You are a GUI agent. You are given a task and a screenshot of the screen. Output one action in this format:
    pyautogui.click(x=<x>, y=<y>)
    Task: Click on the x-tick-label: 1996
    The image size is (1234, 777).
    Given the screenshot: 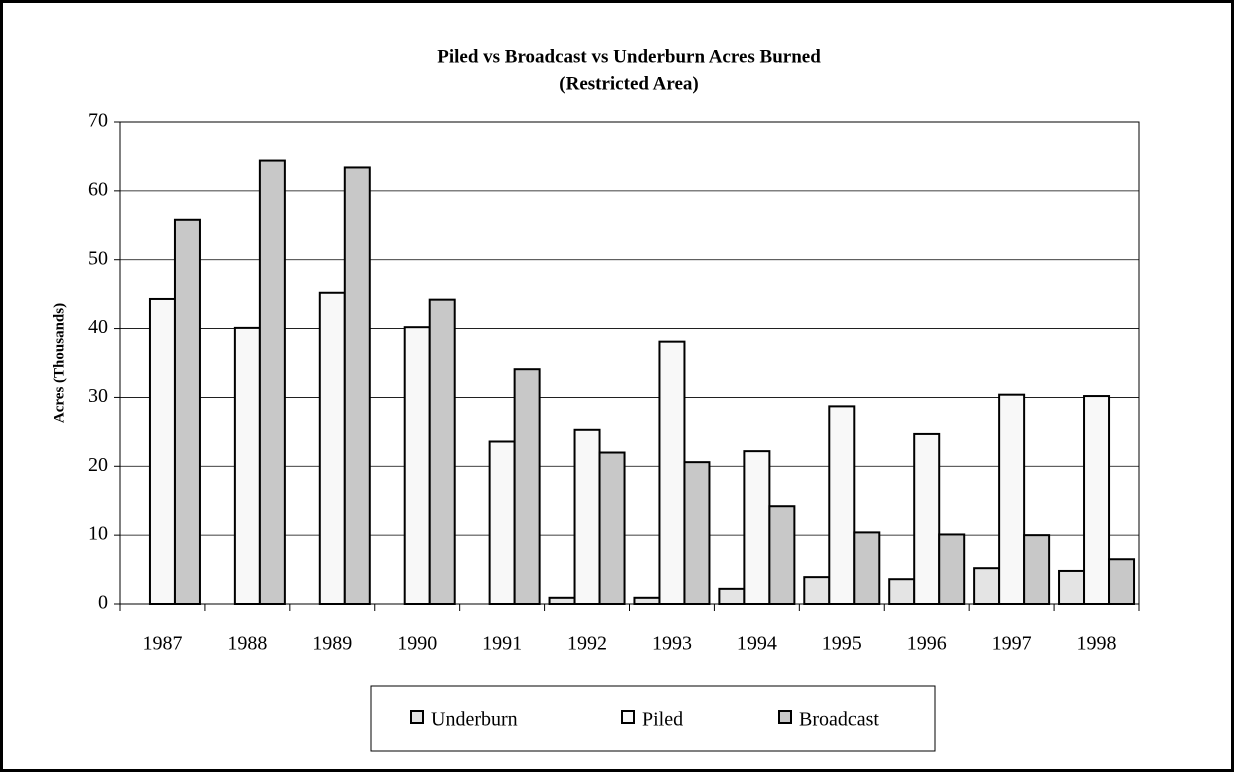 What is the action you would take?
    pyautogui.click(x=927, y=644)
    